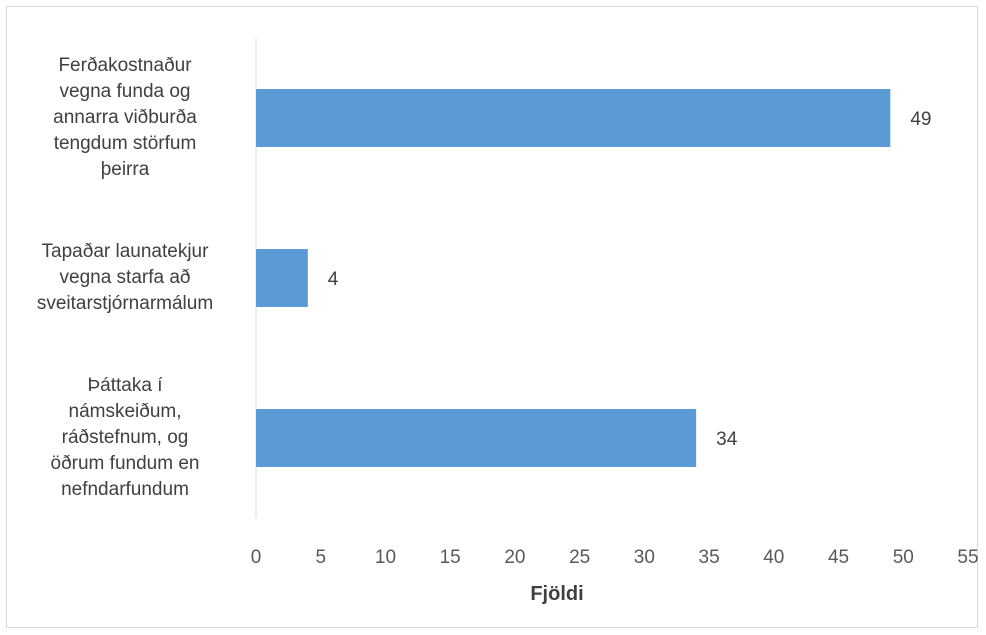 The height and width of the screenshot is (635, 986). What do you see at coordinates (967, 557) in the screenshot?
I see `x-tick-label-11: 55` at bounding box center [967, 557].